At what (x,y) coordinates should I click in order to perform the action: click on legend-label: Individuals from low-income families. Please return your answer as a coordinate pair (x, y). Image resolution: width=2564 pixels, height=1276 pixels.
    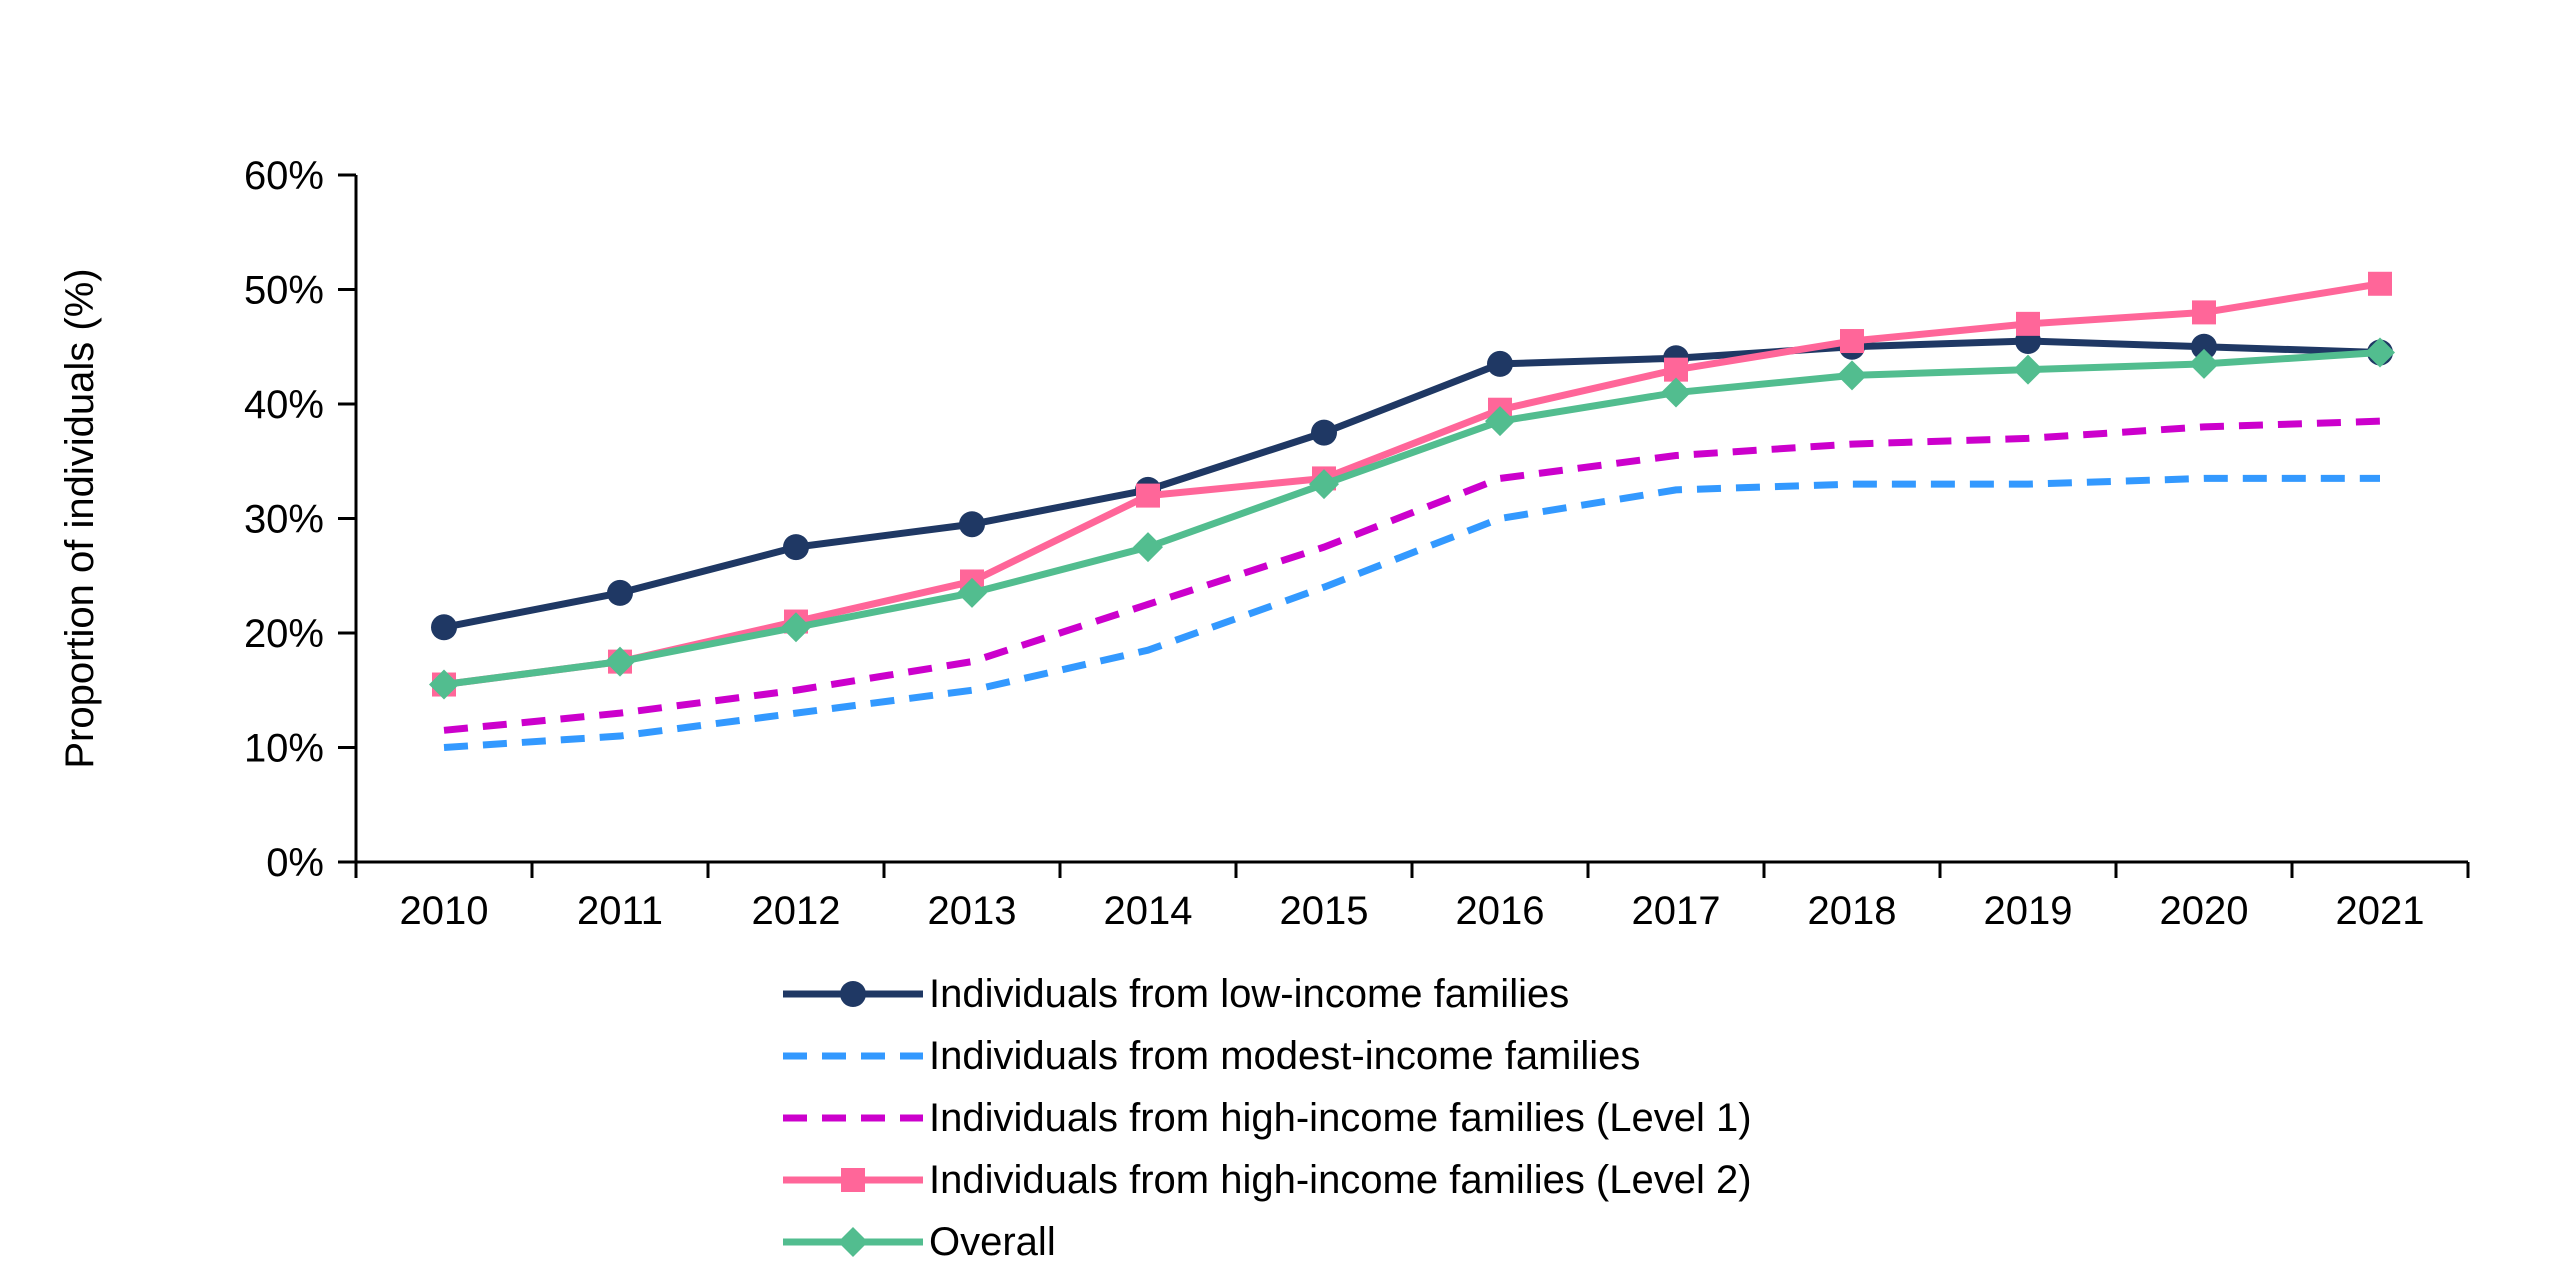
    Looking at the image, I should click on (1249, 993).